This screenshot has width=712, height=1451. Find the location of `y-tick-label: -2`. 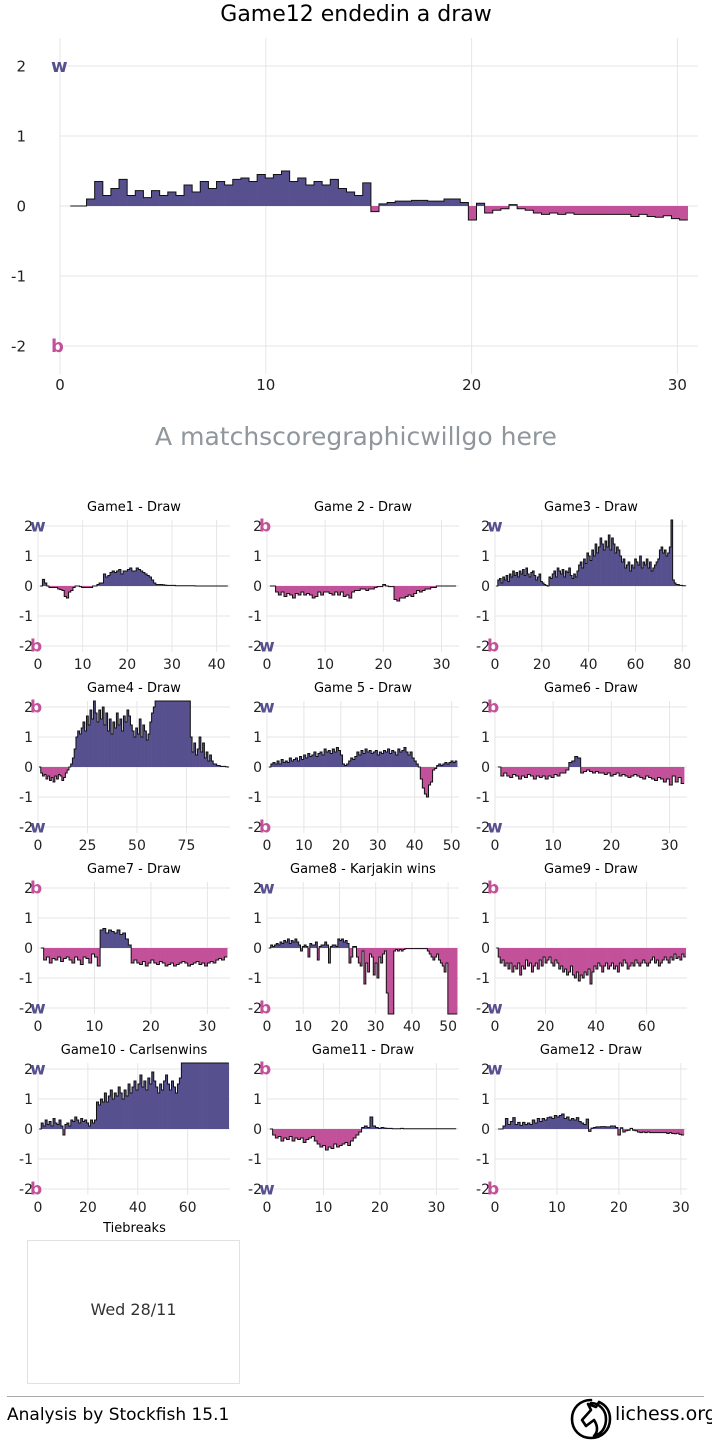

y-tick-label: -2 is located at coordinates (483, 1190).